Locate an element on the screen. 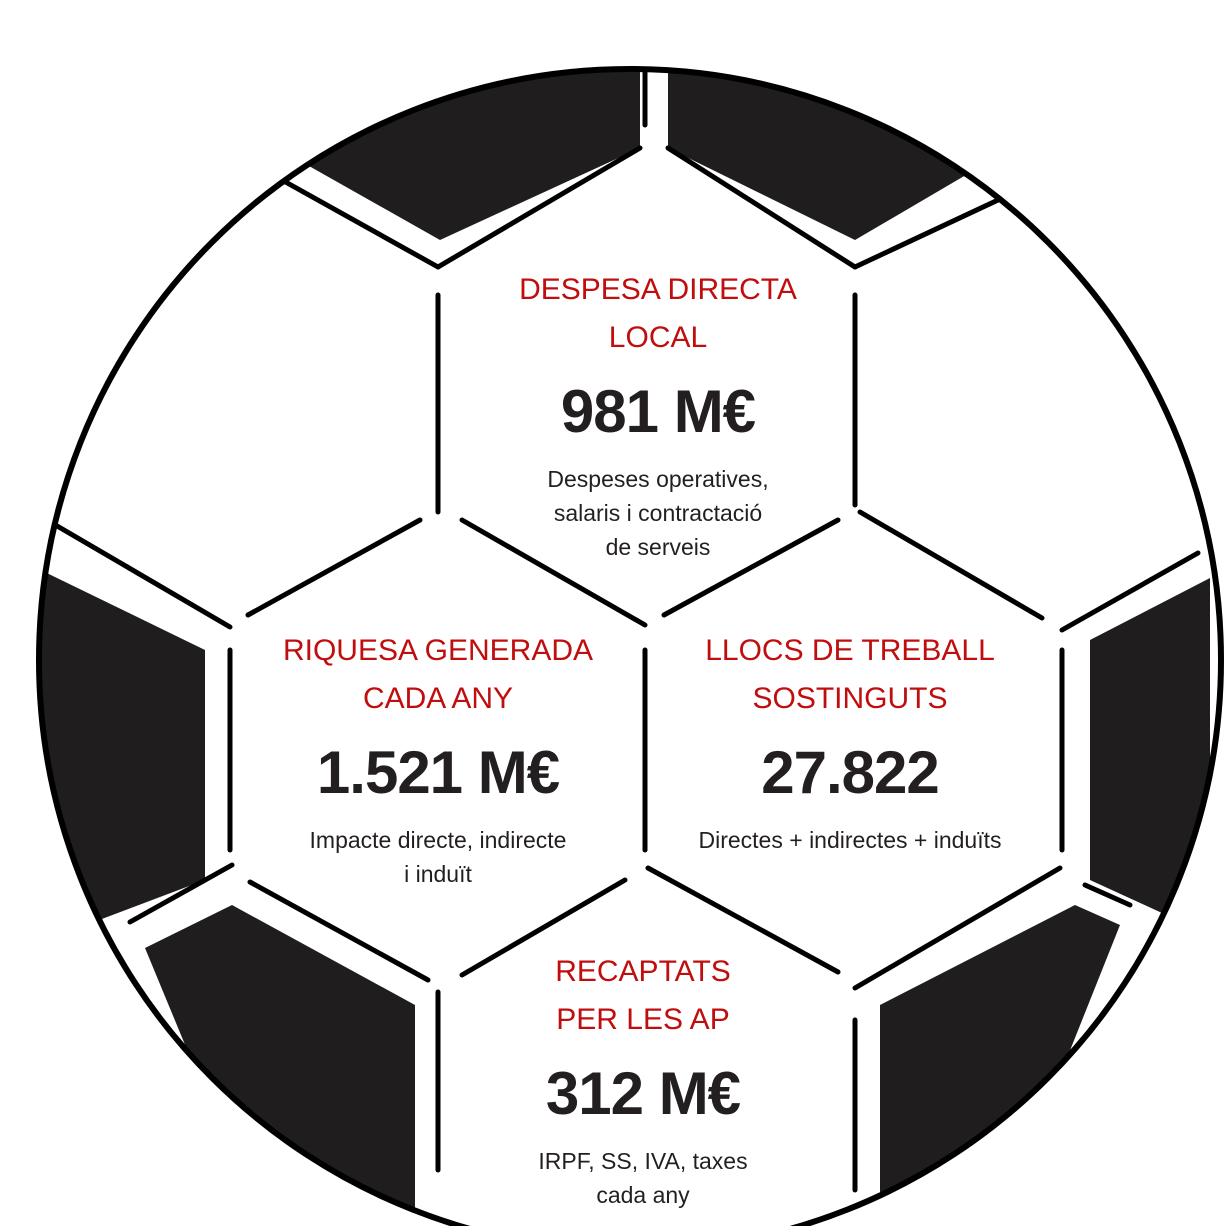  stat-llocs-desc-line1: Directes + indirectes + induïts is located at coordinates (850, 840).